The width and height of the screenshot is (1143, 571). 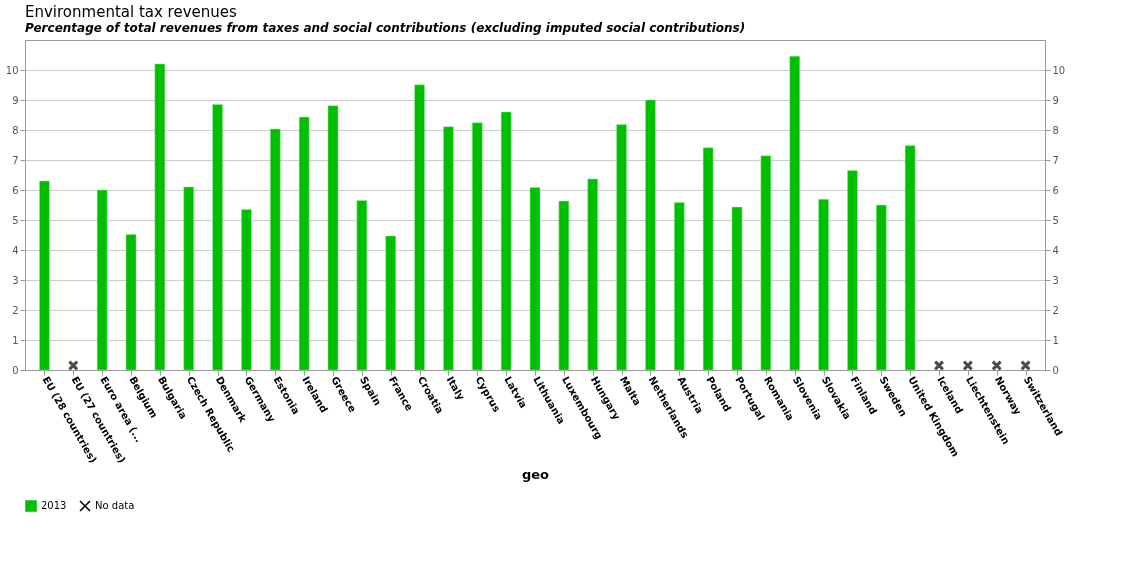 I want to click on legend-label: 2013, so click(x=54, y=505).